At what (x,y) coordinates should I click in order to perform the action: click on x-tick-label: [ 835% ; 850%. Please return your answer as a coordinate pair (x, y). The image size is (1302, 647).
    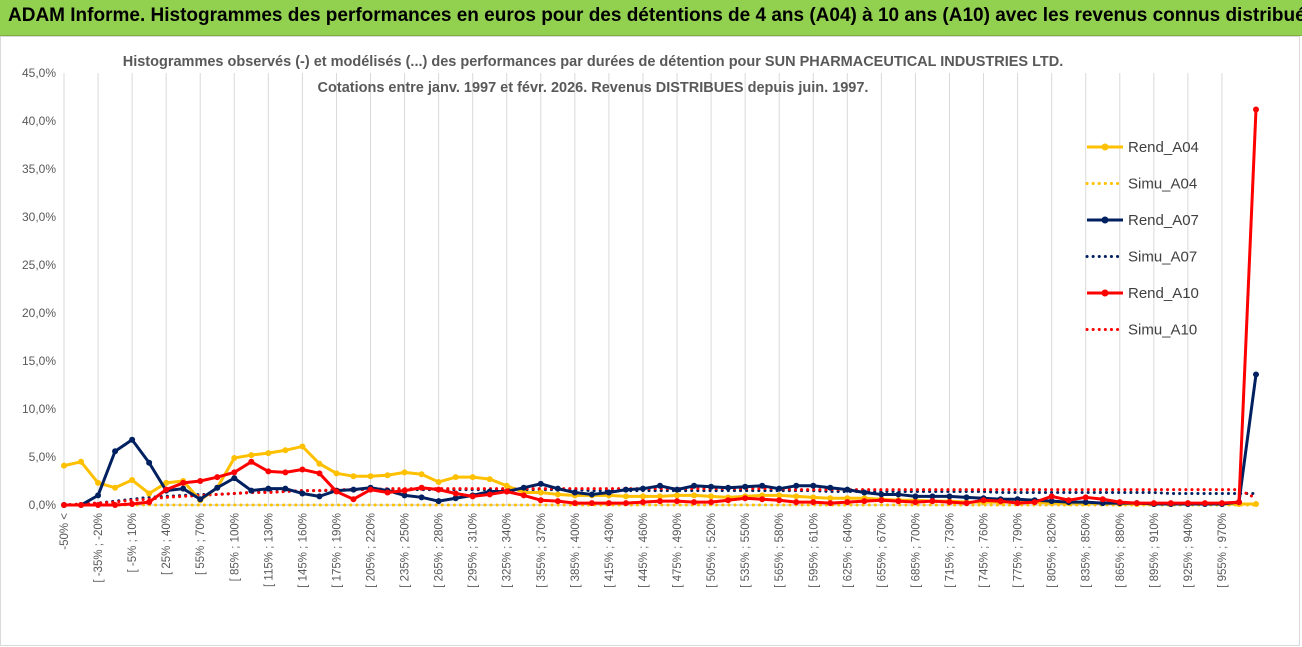
    Looking at the image, I should click on (1087, 550).